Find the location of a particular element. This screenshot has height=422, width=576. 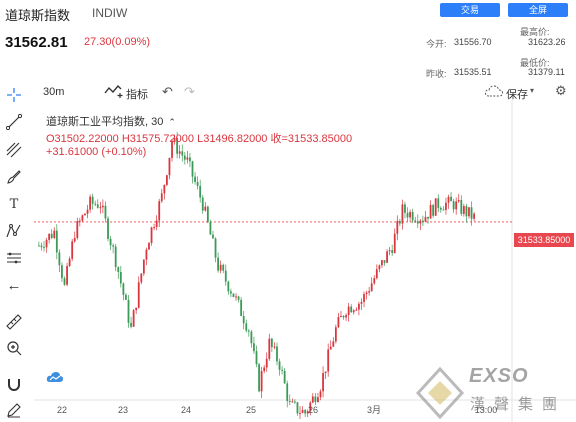

fib-tool-icon is located at coordinates (14, 150).